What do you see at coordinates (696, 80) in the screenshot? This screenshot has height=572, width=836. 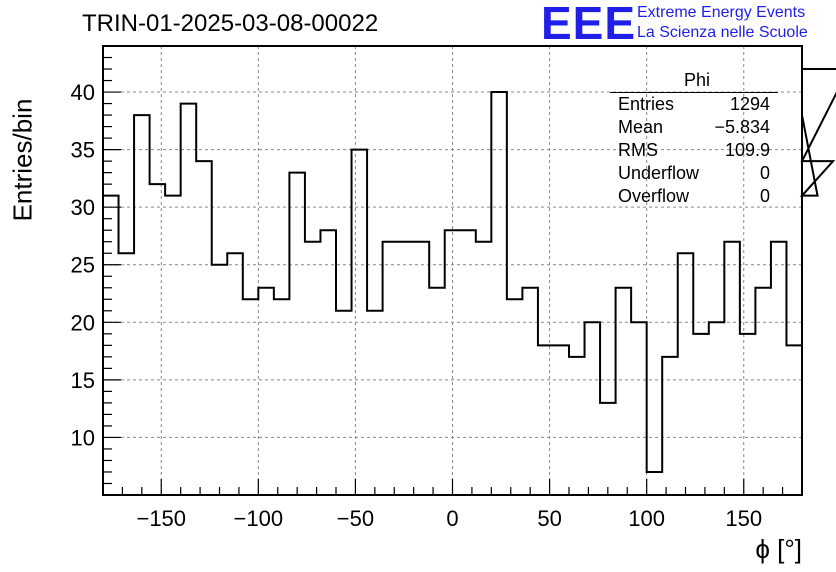 I see `stats-title: Phi` at bounding box center [696, 80].